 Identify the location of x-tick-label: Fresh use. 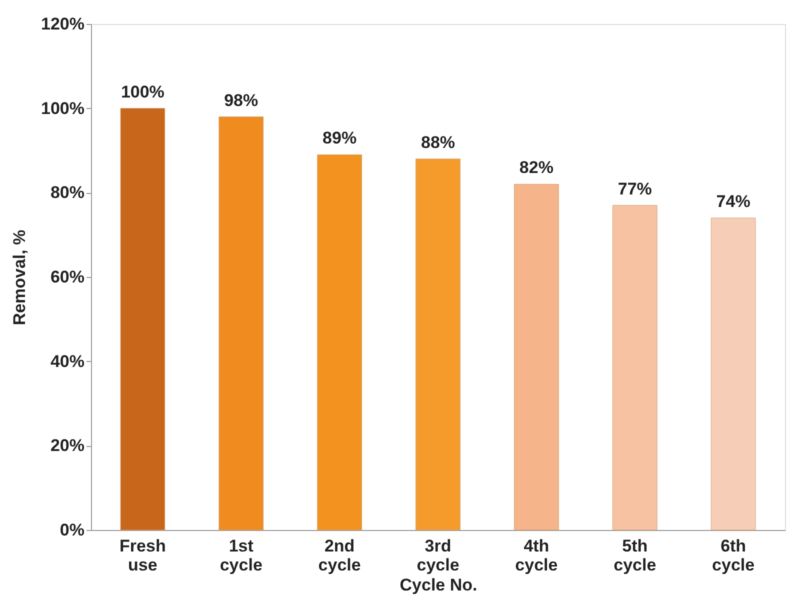
(143, 555).